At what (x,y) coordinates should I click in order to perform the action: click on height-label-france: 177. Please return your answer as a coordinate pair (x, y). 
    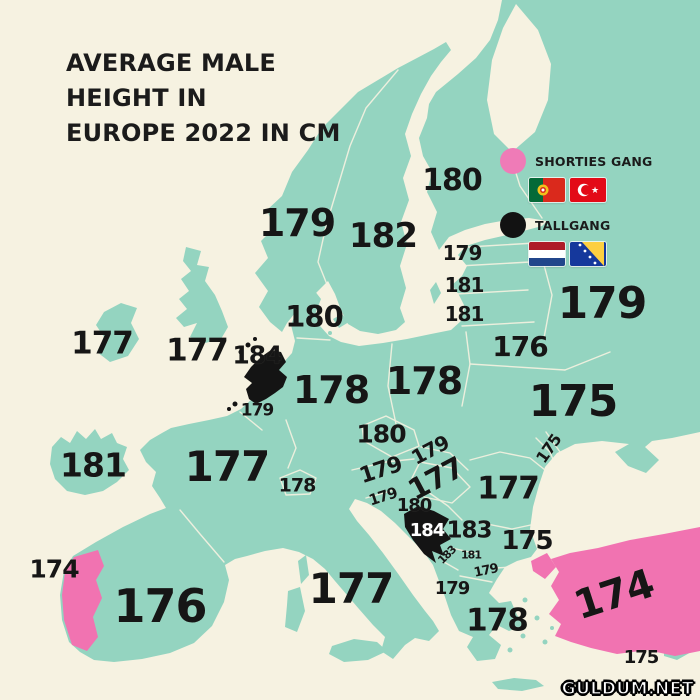
    Looking at the image, I should click on (227, 466).